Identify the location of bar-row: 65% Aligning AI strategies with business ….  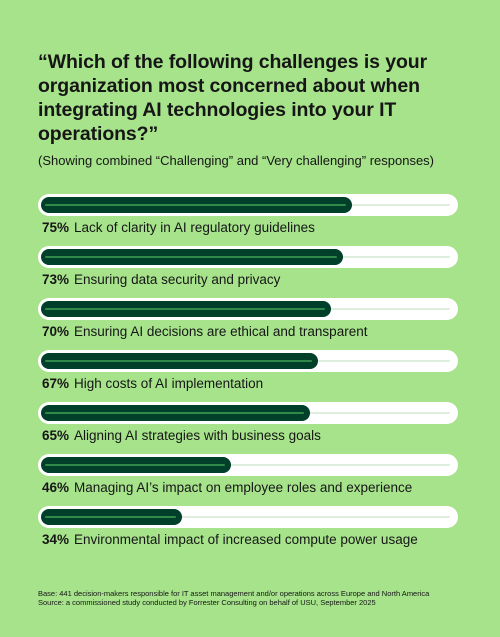
(248, 428).